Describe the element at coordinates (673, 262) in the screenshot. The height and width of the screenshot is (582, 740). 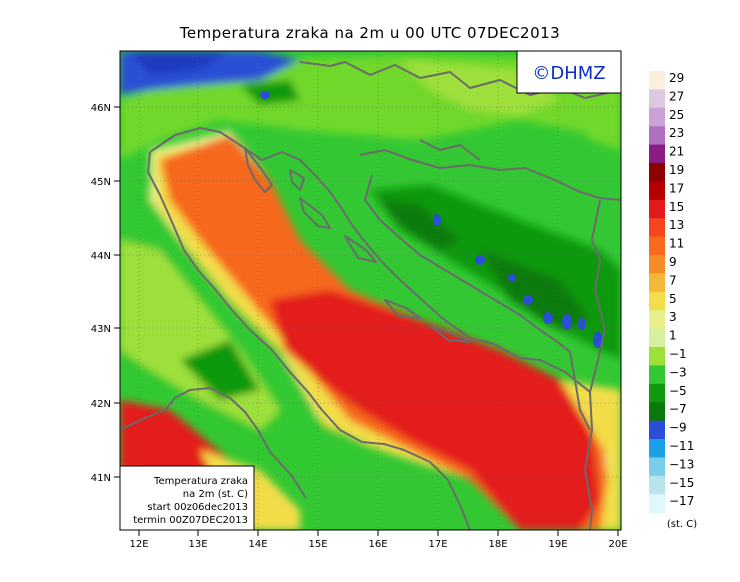
I see `legend-label: 9` at that location.